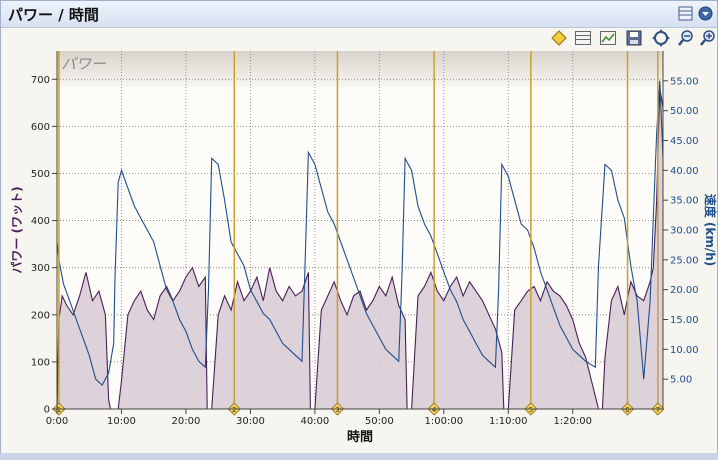  Describe the element at coordinates (234, 410) in the screenshot. I see `lap-marker-label: 2` at that location.